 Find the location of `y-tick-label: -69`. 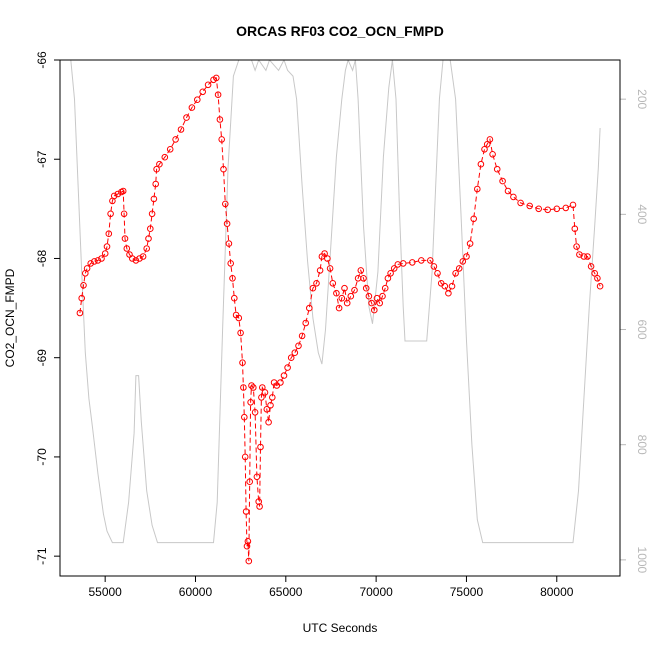

y-tick-label: -69 is located at coordinates (42, 358).